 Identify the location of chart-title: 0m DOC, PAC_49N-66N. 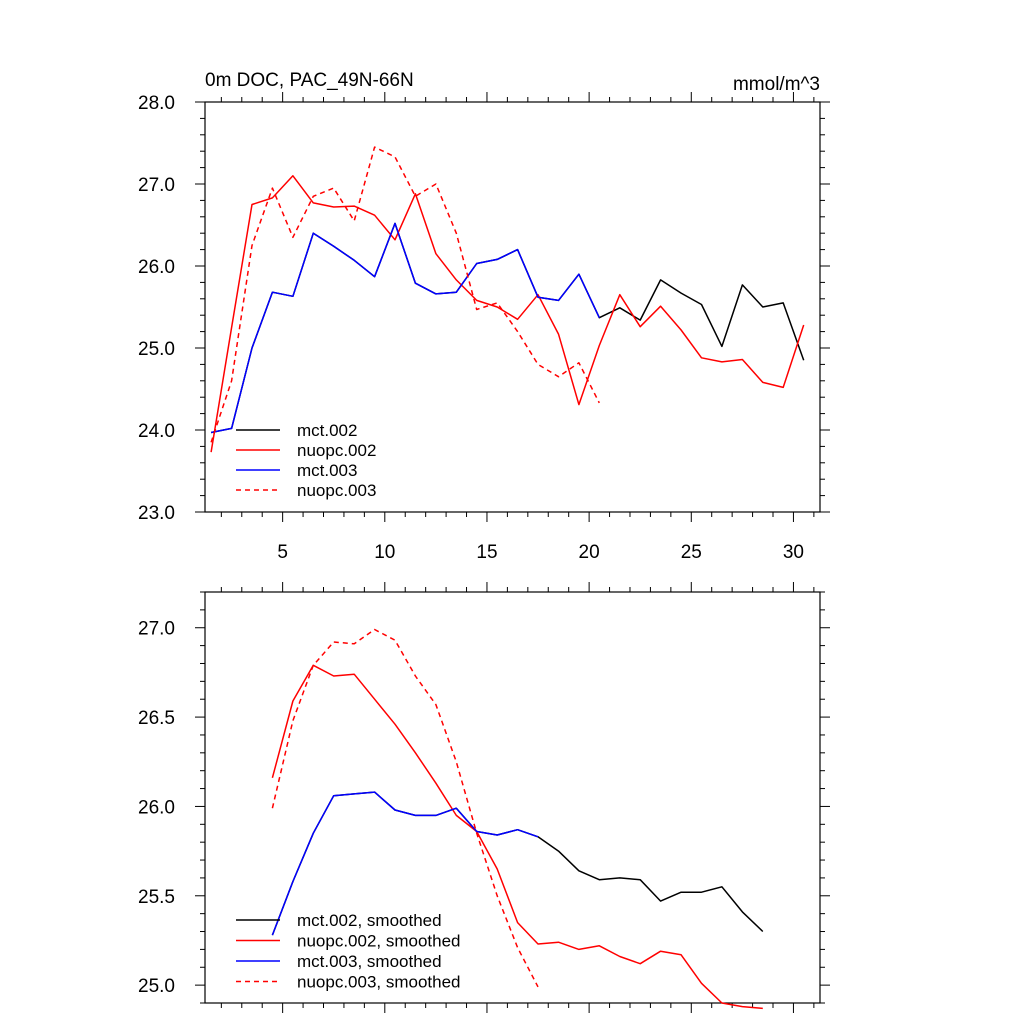
(309, 80).